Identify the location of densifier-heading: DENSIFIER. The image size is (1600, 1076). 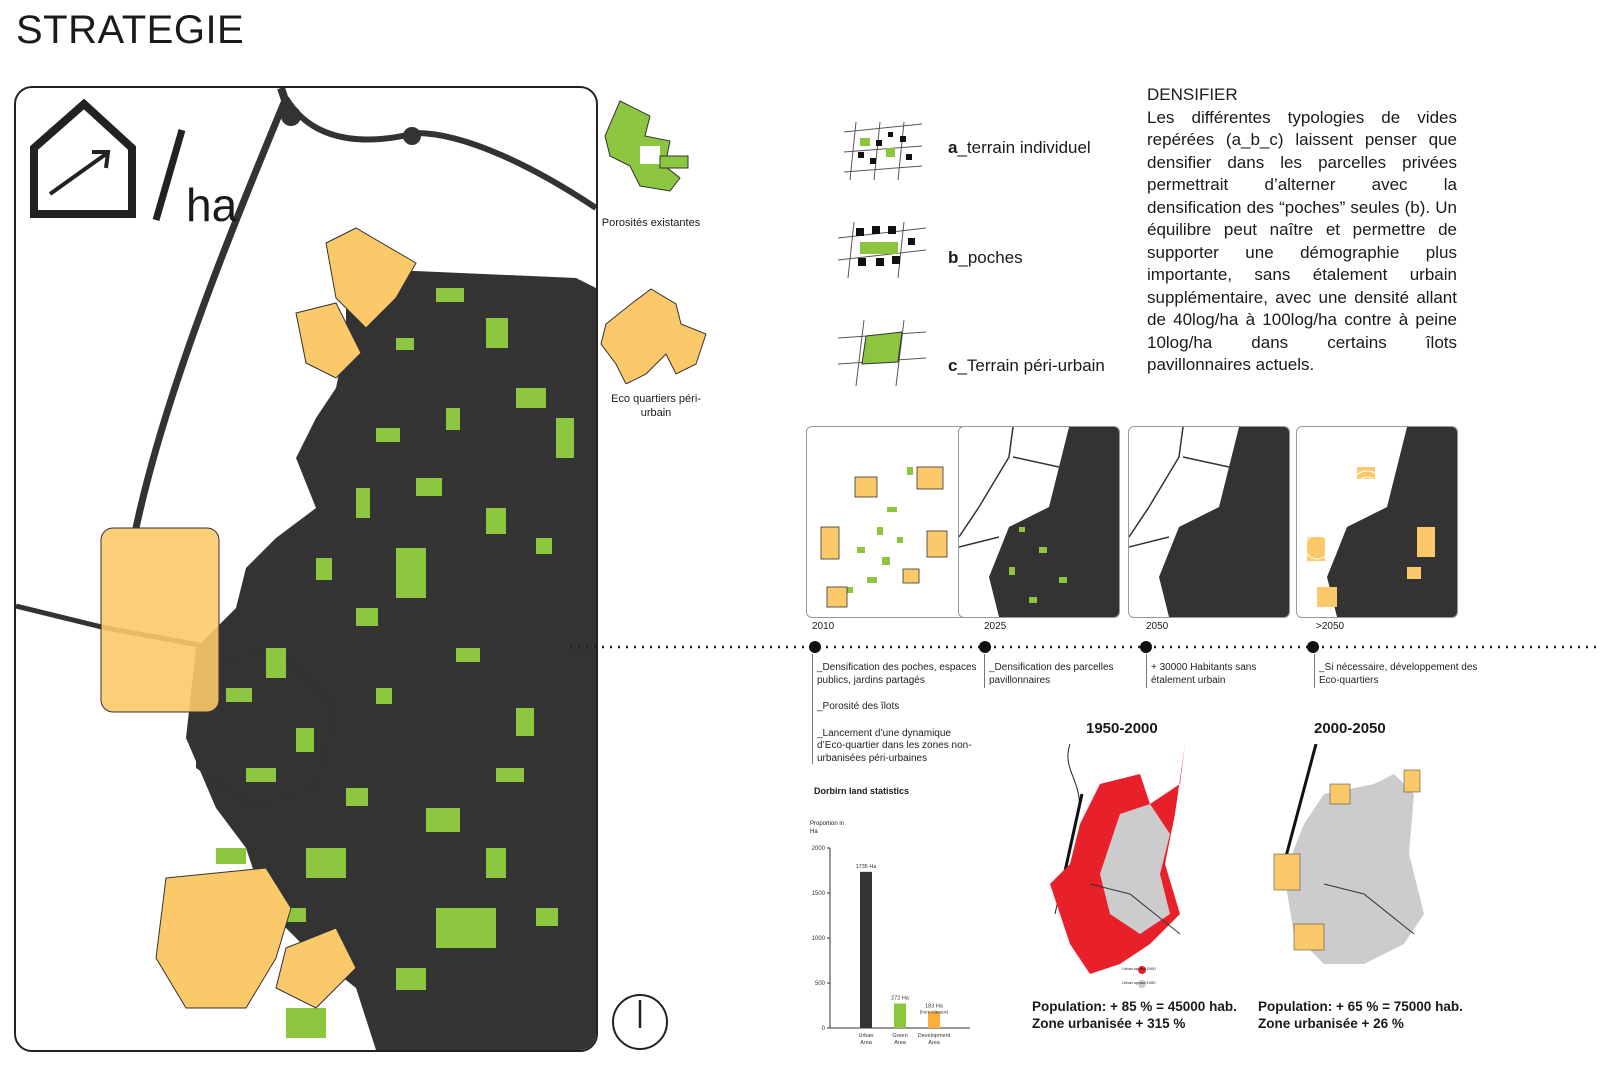
(1192, 94).